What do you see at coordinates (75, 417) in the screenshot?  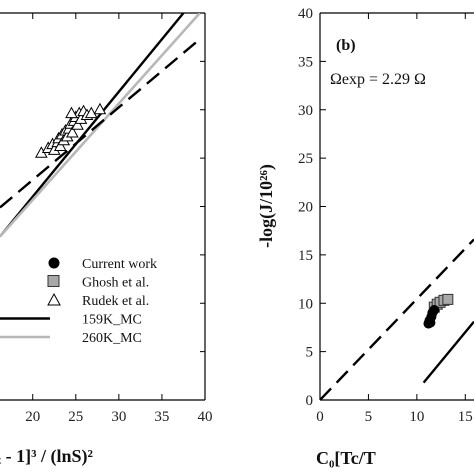 I see `x-tick-label: 25` at bounding box center [75, 417].